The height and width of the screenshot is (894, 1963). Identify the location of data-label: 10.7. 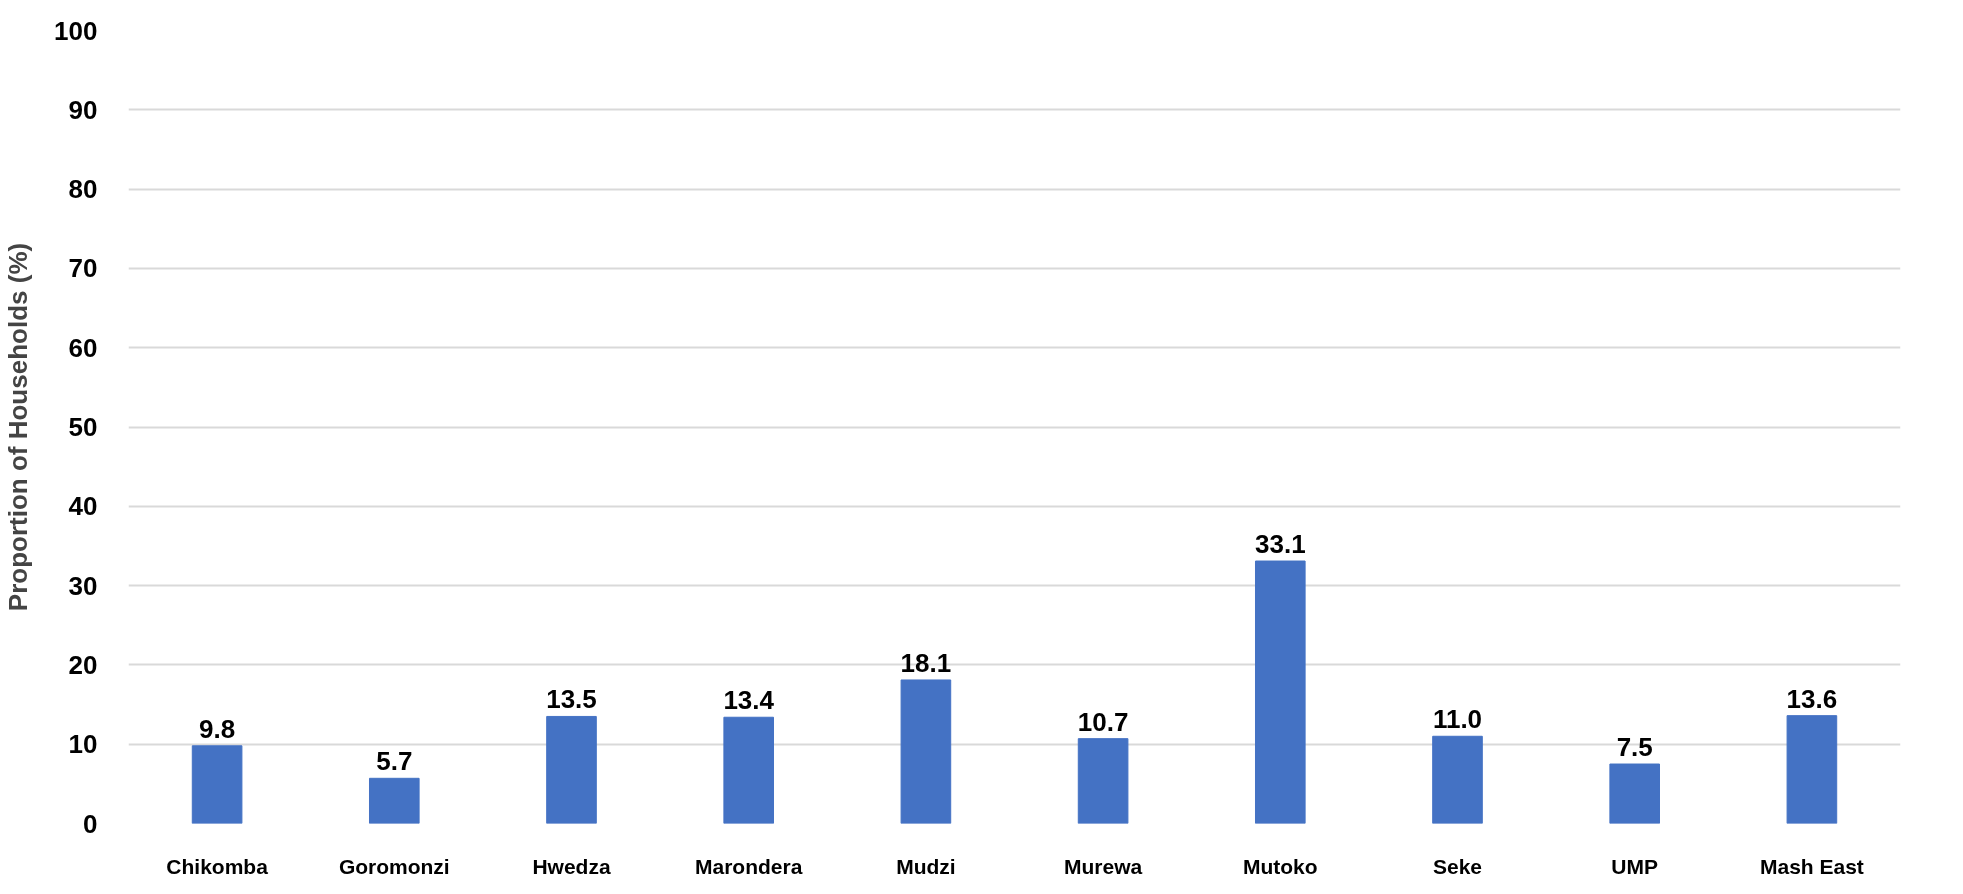
(1103, 721).